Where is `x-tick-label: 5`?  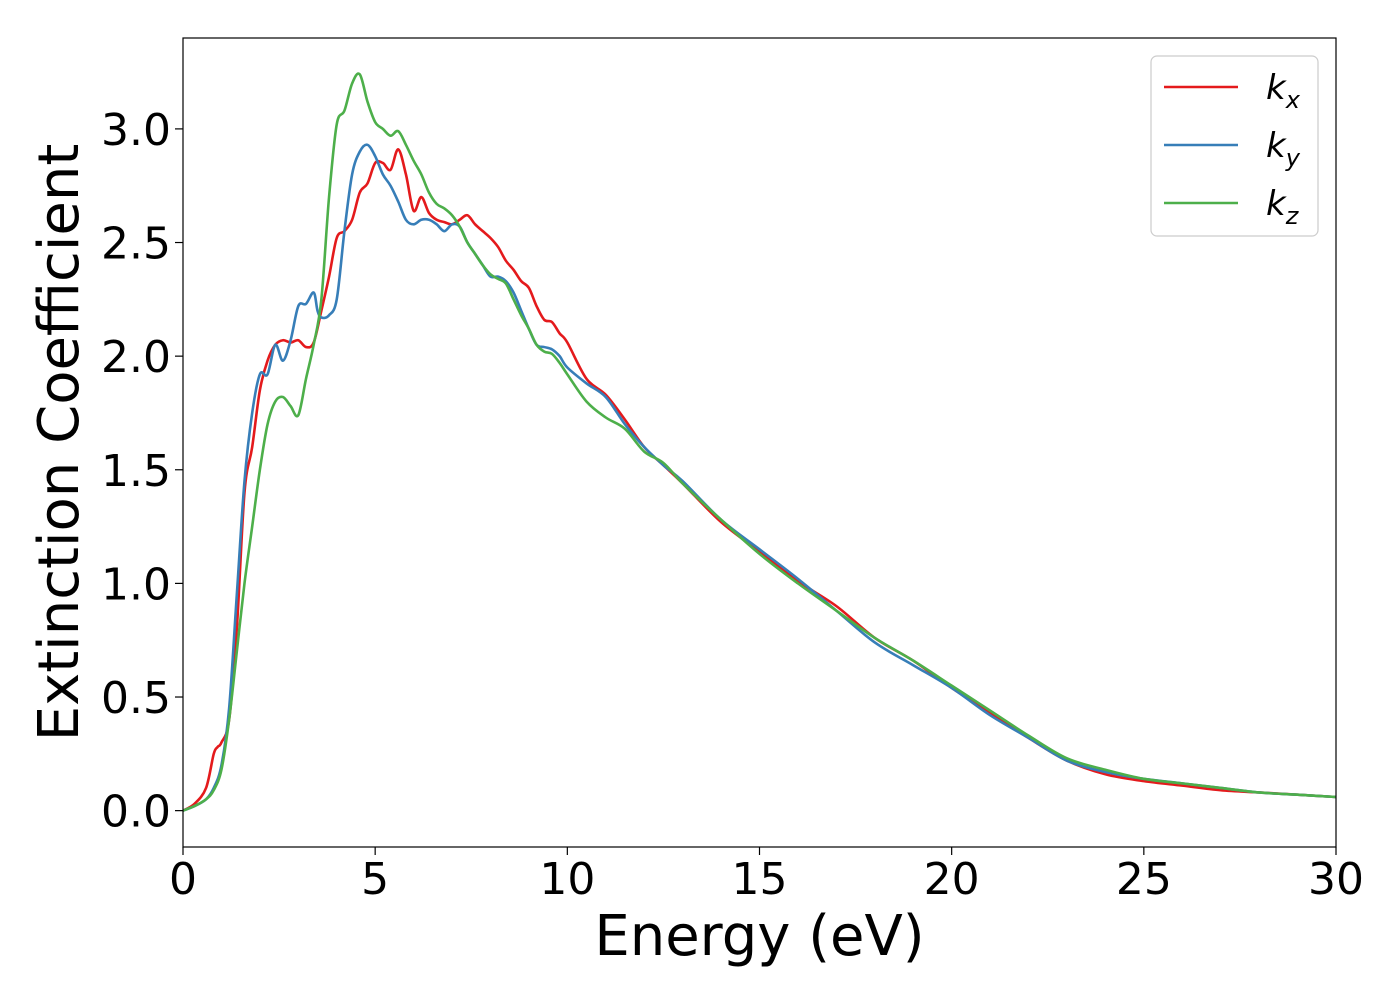
x-tick-label: 5 is located at coordinates (375, 879).